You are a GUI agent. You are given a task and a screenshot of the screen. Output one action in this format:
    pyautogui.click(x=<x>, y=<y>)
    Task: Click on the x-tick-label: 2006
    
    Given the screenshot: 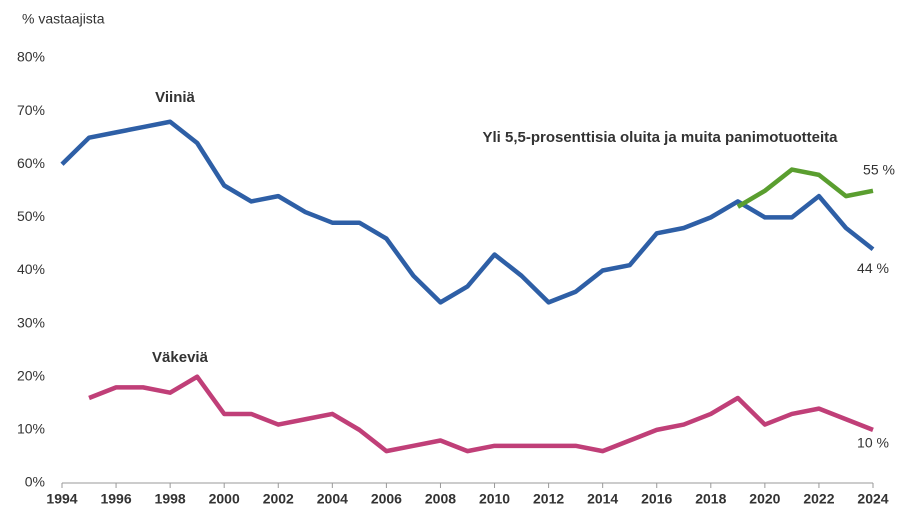 What is the action you would take?
    pyautogui.click(x=386, y=499)
    